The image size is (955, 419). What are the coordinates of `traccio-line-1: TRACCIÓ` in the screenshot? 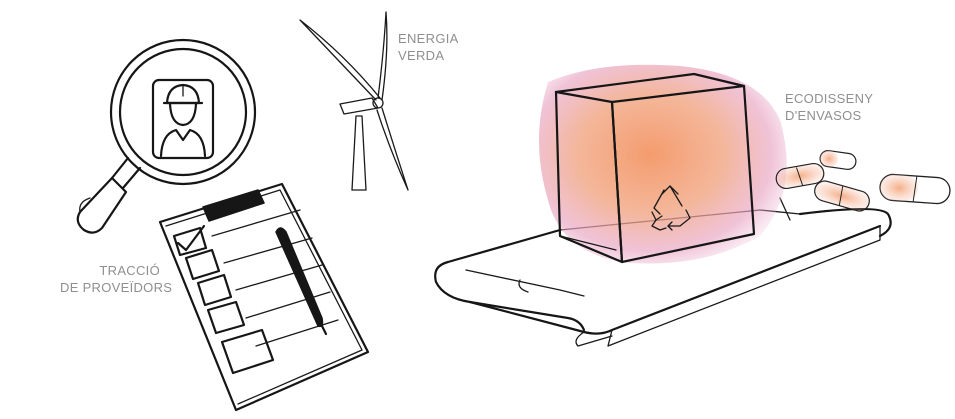 It's located at (129, 270).